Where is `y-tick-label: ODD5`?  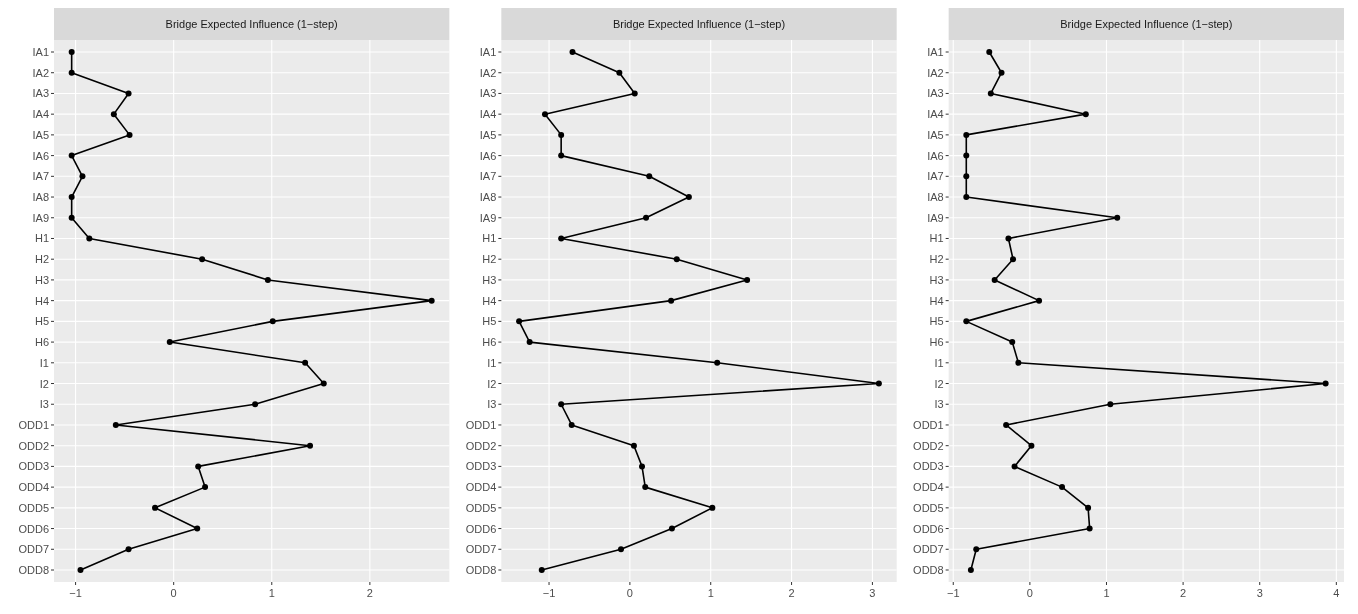 y-tick-label: ODD5 is located at coordinates (928, 507).